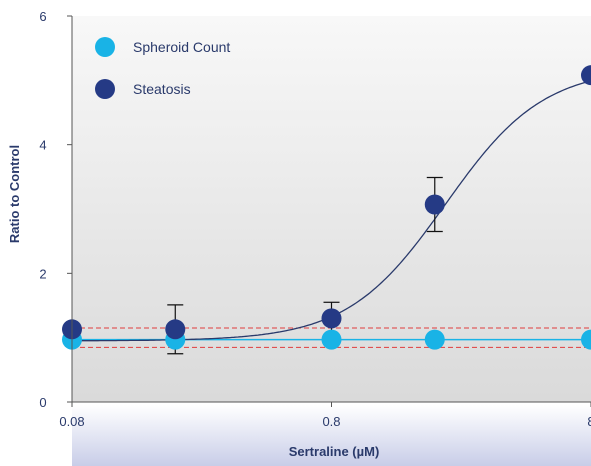 The height and width of the screenshot is (466, 591). I want to click on legend: Spheroid Count Steatosis, so click(162, 68).